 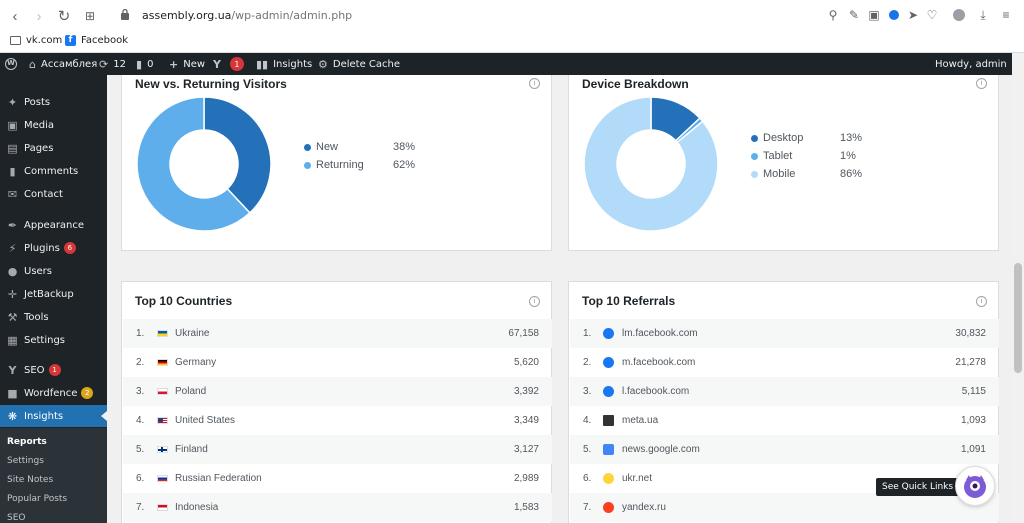 What do you see at coordinates (150, 64) in the screenshot?
I see `comments-count: 0` at bounding box center [150, 64].